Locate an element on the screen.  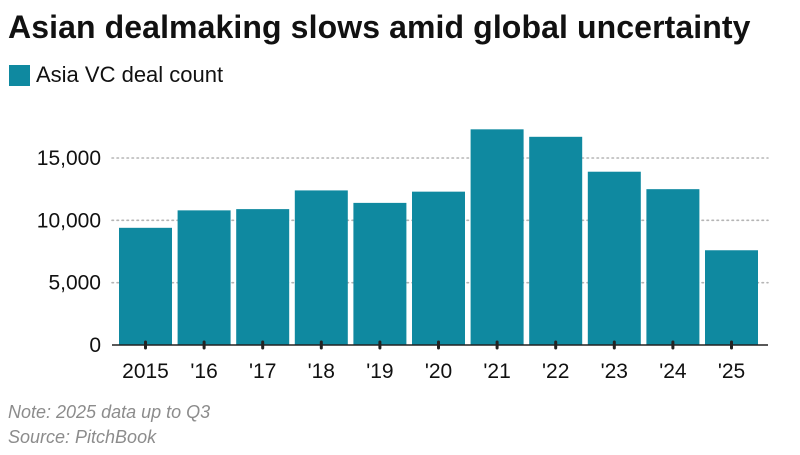
y-tick-label: 0 is located at coordinates (95, 345).